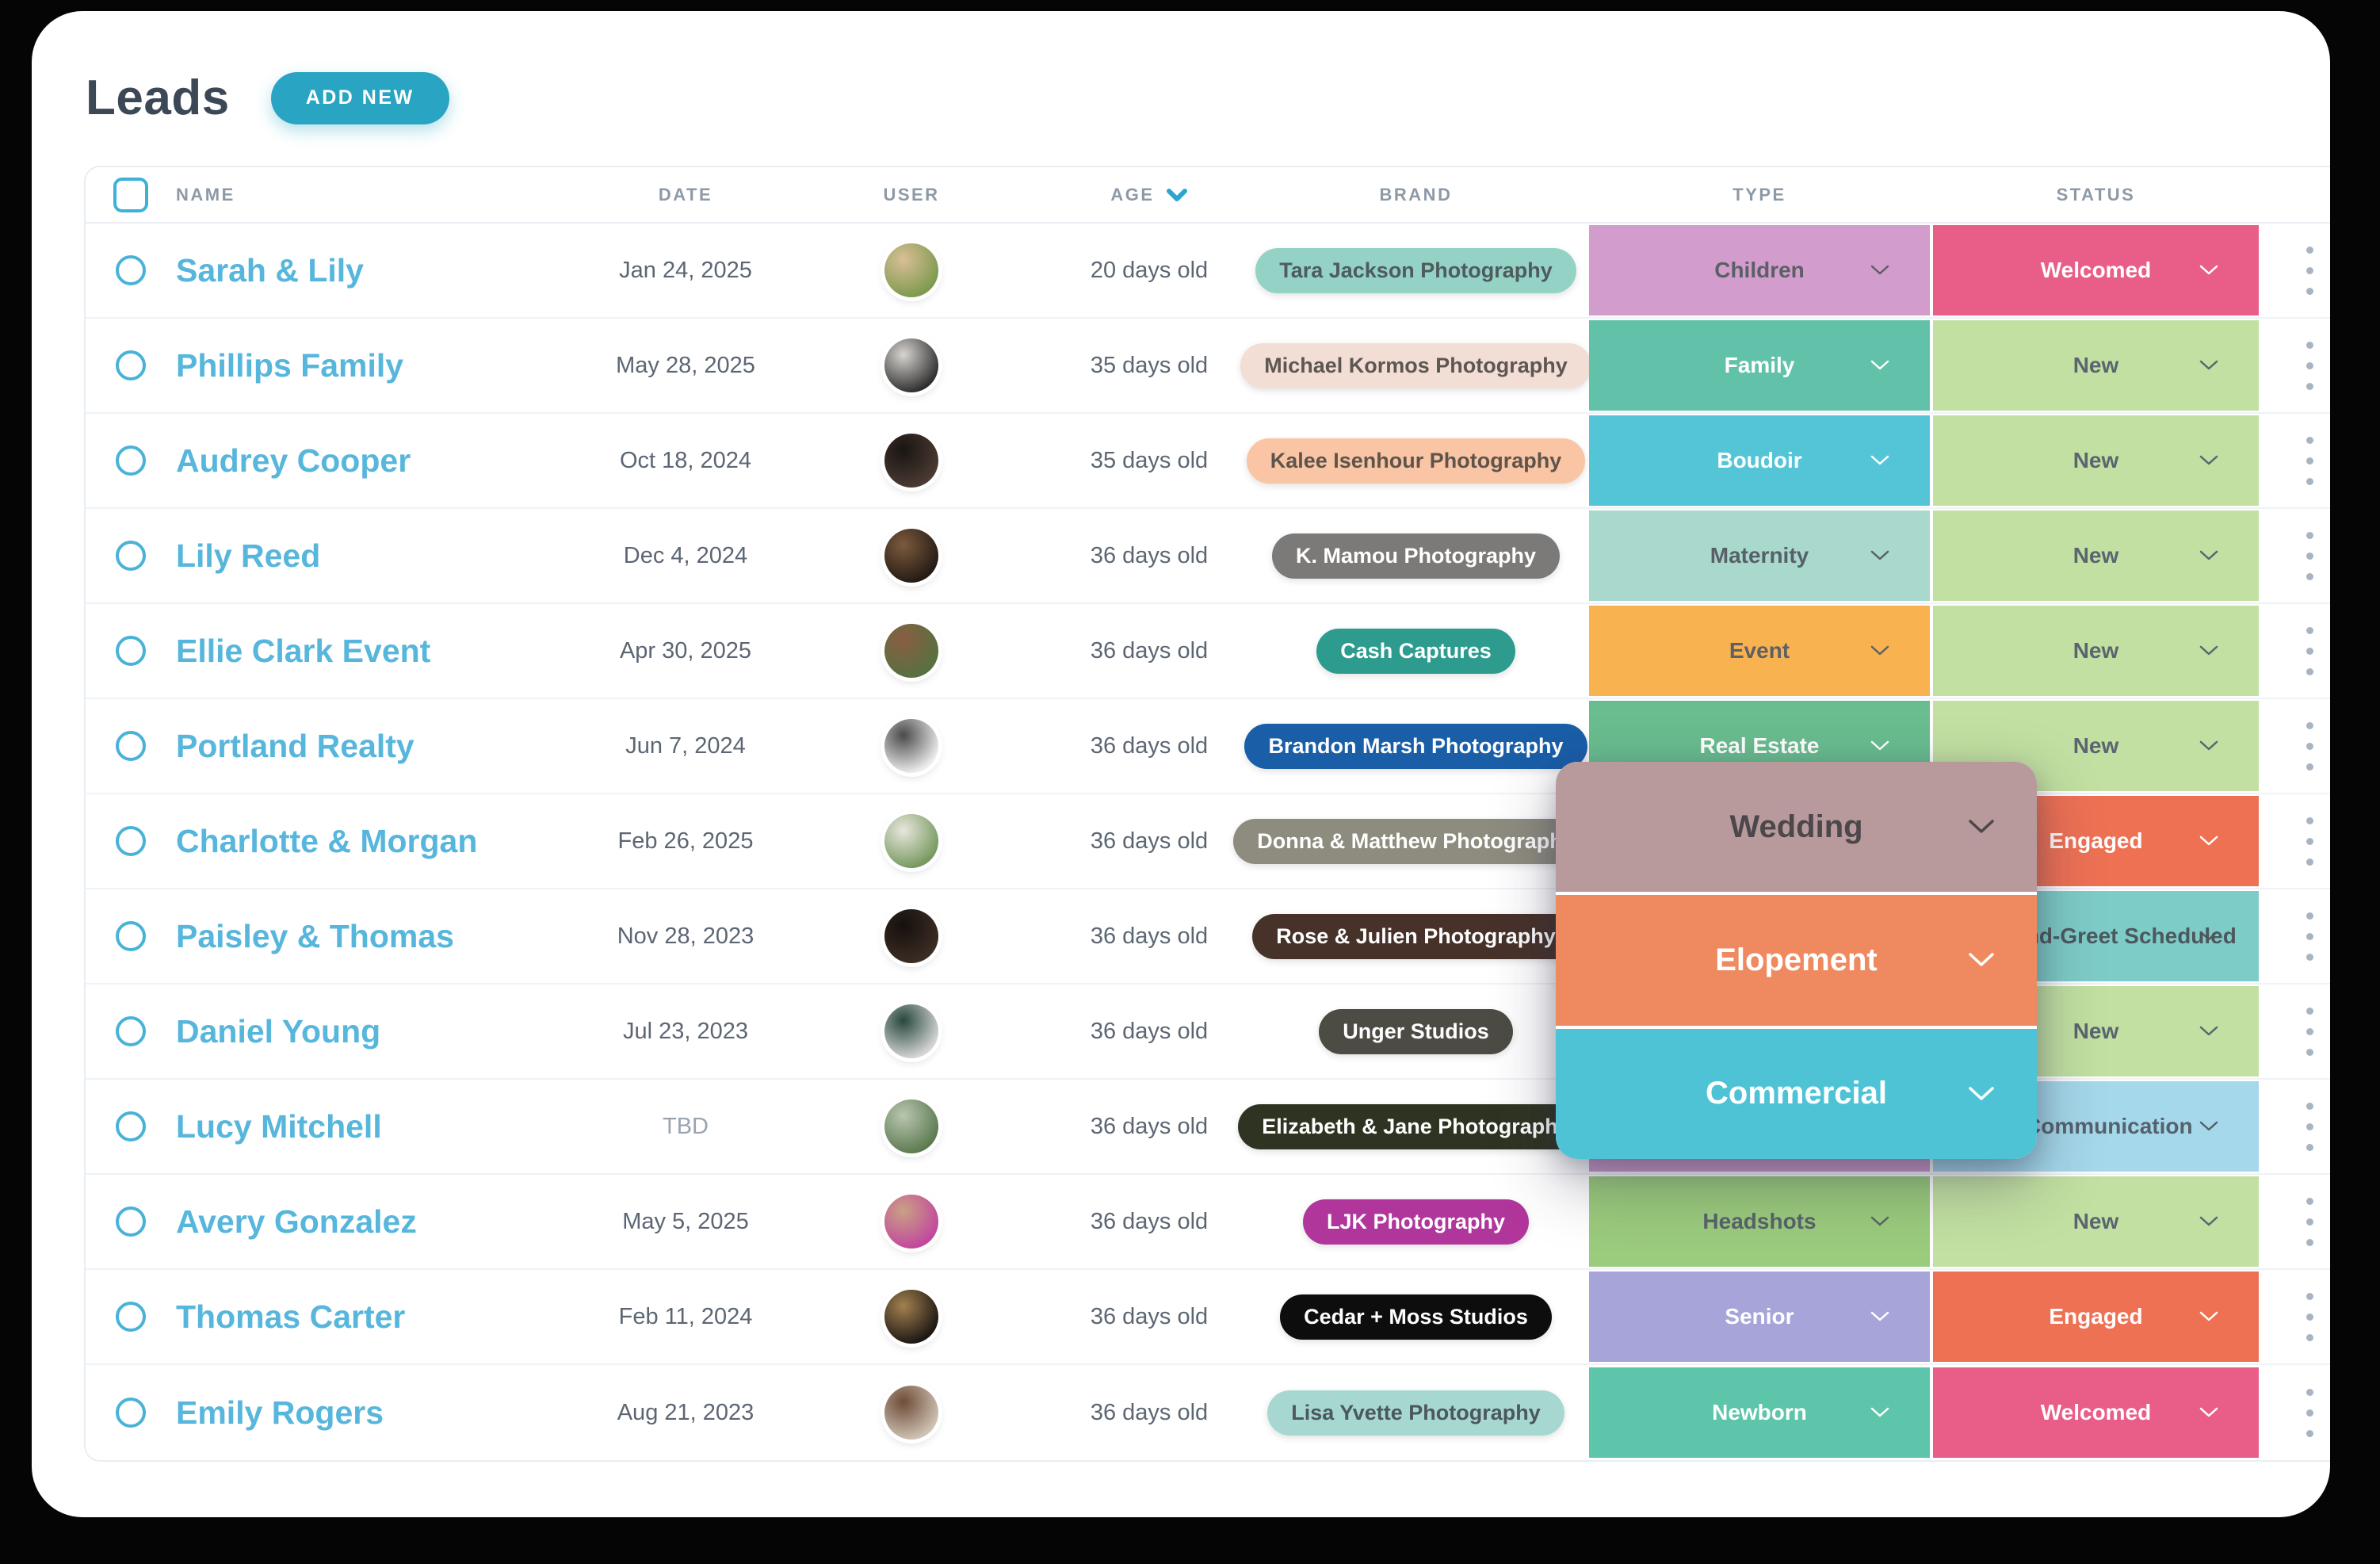 The height and width of the screenshot is (1564, 2380). What do you see at coordinates (278, 1031) in the screenshot?
I see `lead-name-link: Daniel Young` at bounding box center [278, 1031].